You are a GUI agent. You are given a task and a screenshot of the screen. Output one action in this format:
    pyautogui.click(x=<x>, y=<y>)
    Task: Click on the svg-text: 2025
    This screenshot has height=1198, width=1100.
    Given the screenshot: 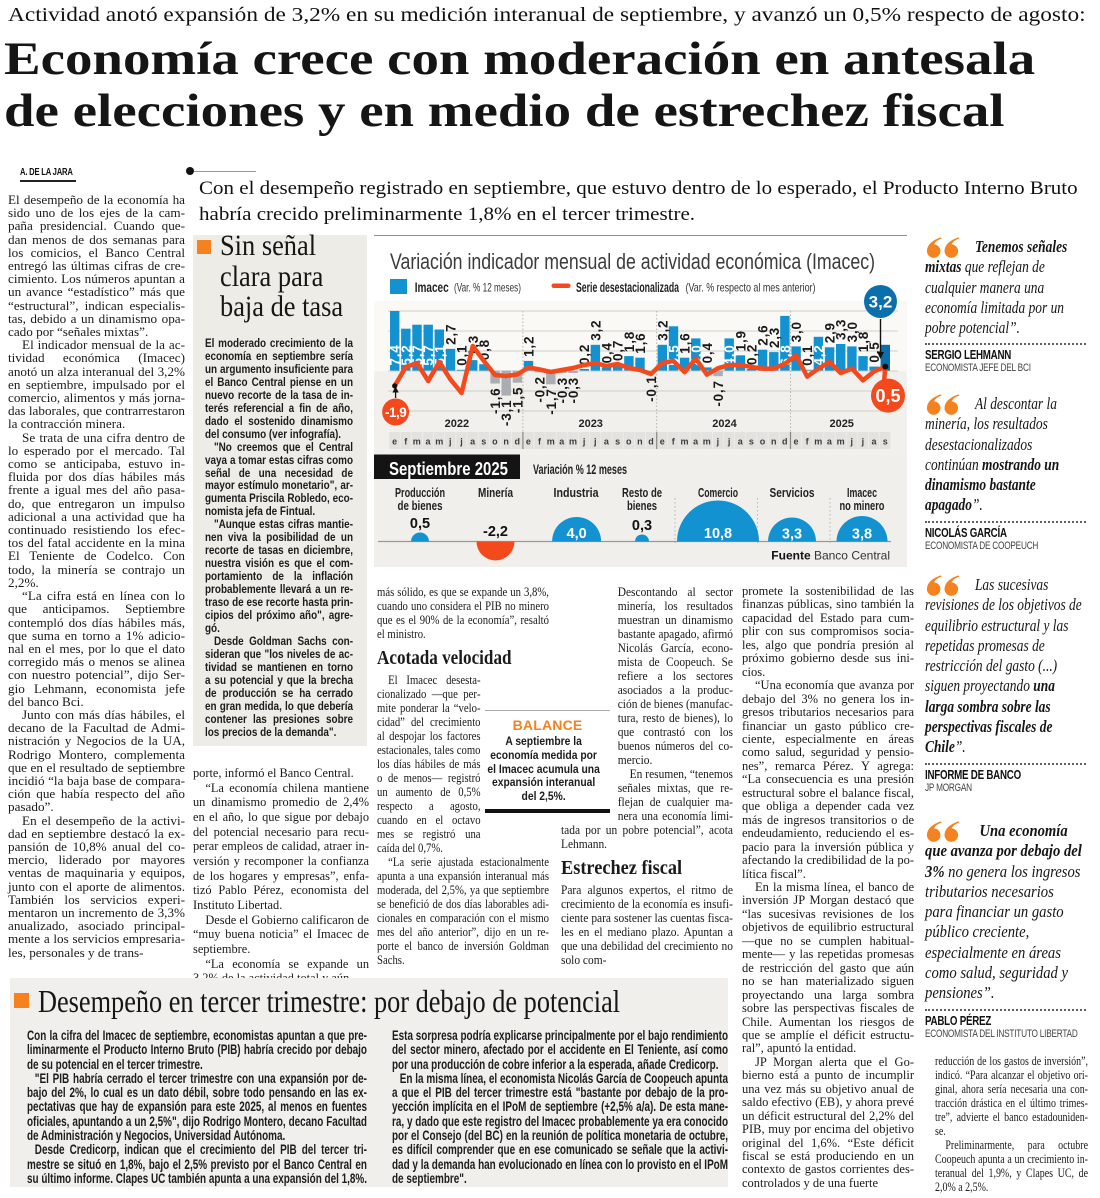 What is the action you would take?
    pyautogui.click(x=841, y=424)
    